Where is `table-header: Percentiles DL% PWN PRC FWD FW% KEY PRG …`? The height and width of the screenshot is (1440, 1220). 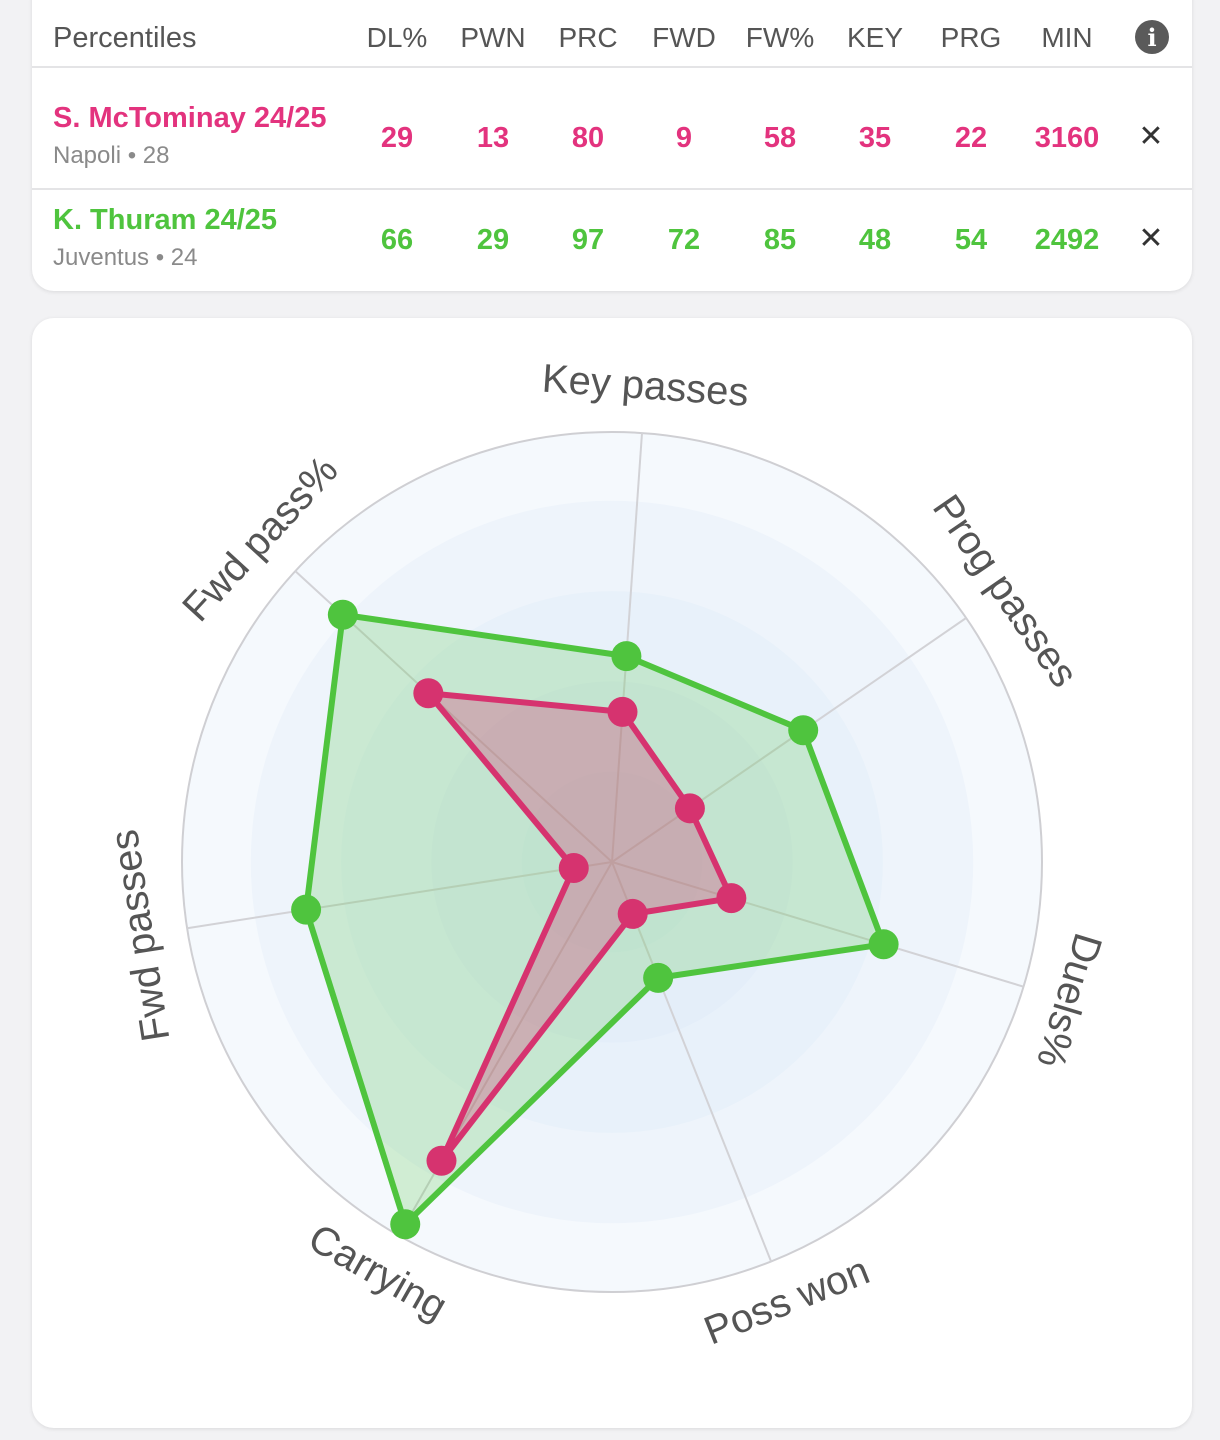
table-header: Percentiles DL% PWN PRC FWD FW% KEY PRG … is located at coordinates (612, 34).